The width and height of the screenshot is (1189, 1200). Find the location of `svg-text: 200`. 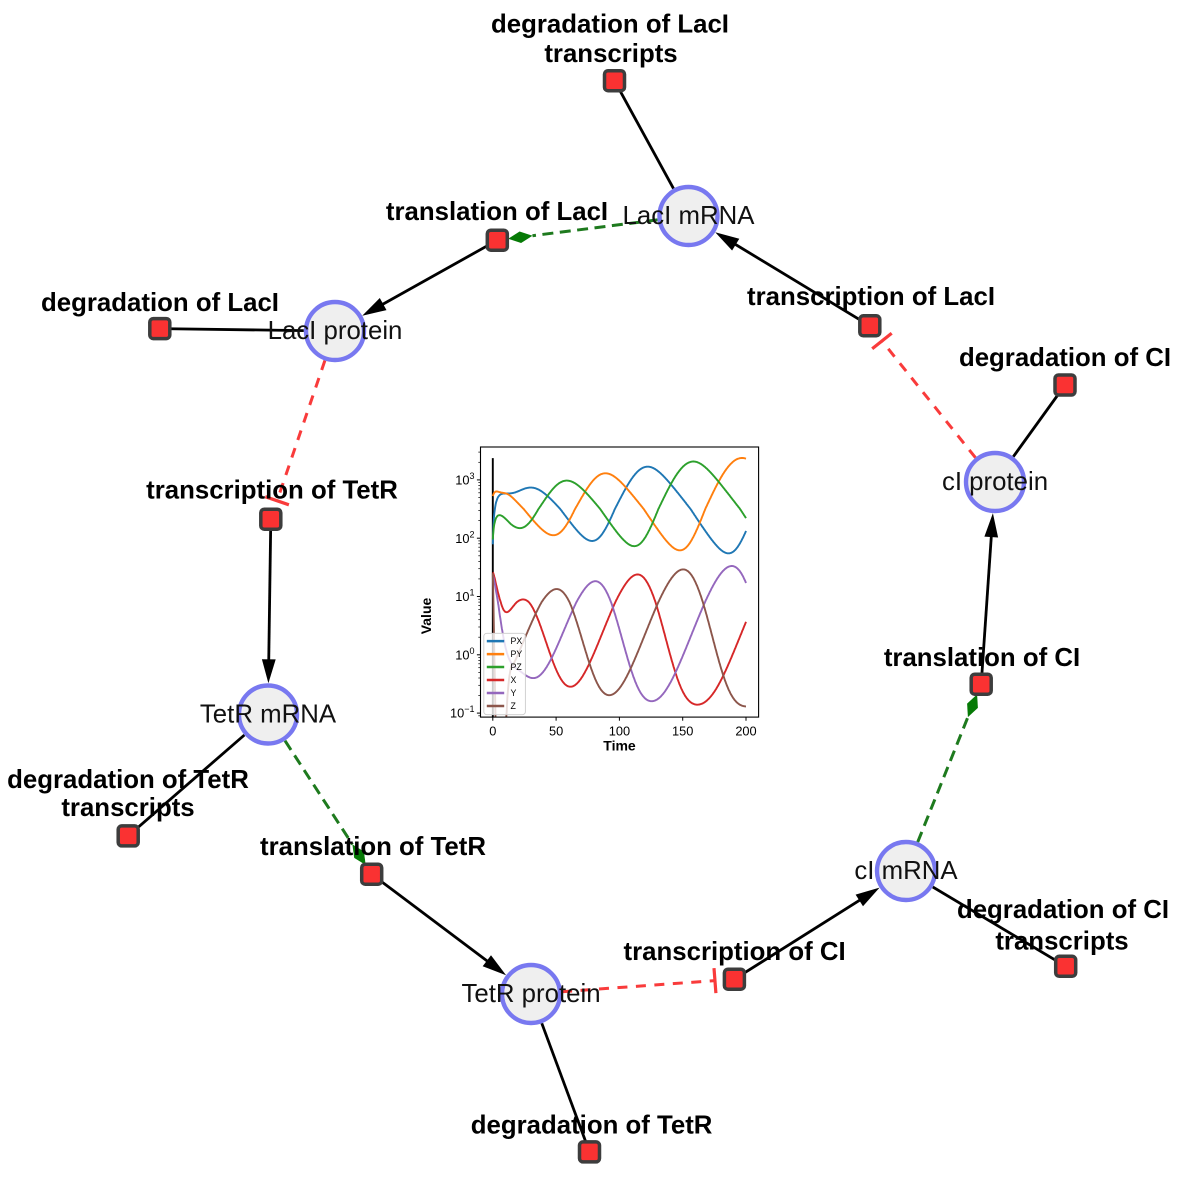

svg-text: 200 is located at coordinates (745, 731).